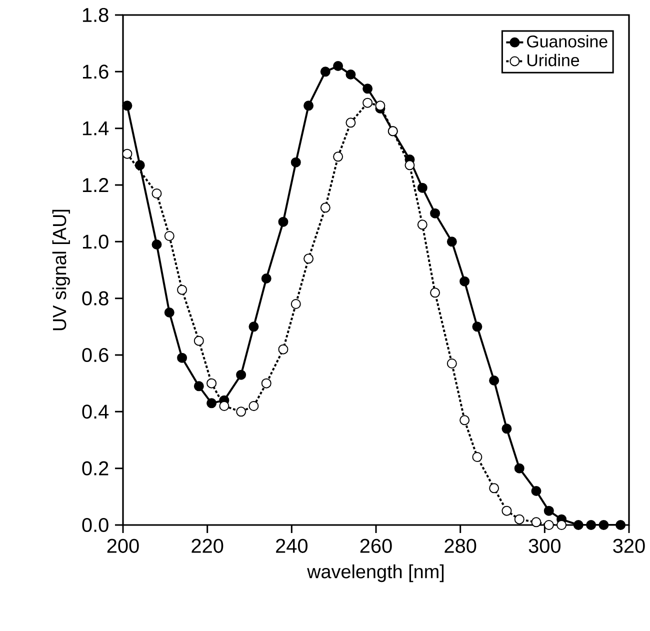  Describe the element at coordinates (95, 298) in the screenshot. I see `y-tick-label: 0.8` at that location.